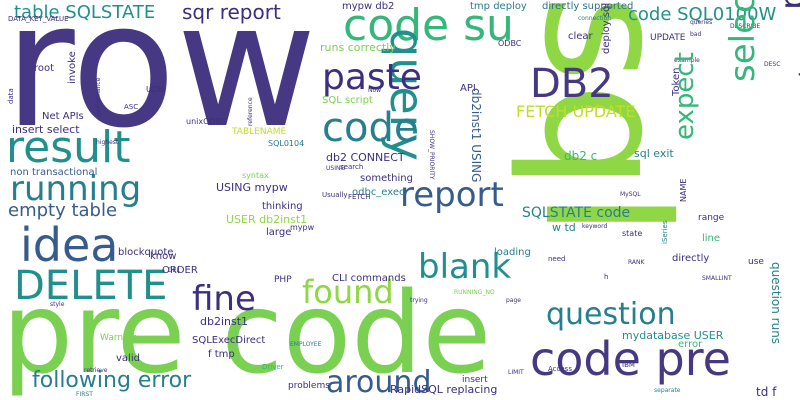 Image resolution: width=800 pixels, height=400 pixels. I want to click on word: USING mypw, so click(252, 187).